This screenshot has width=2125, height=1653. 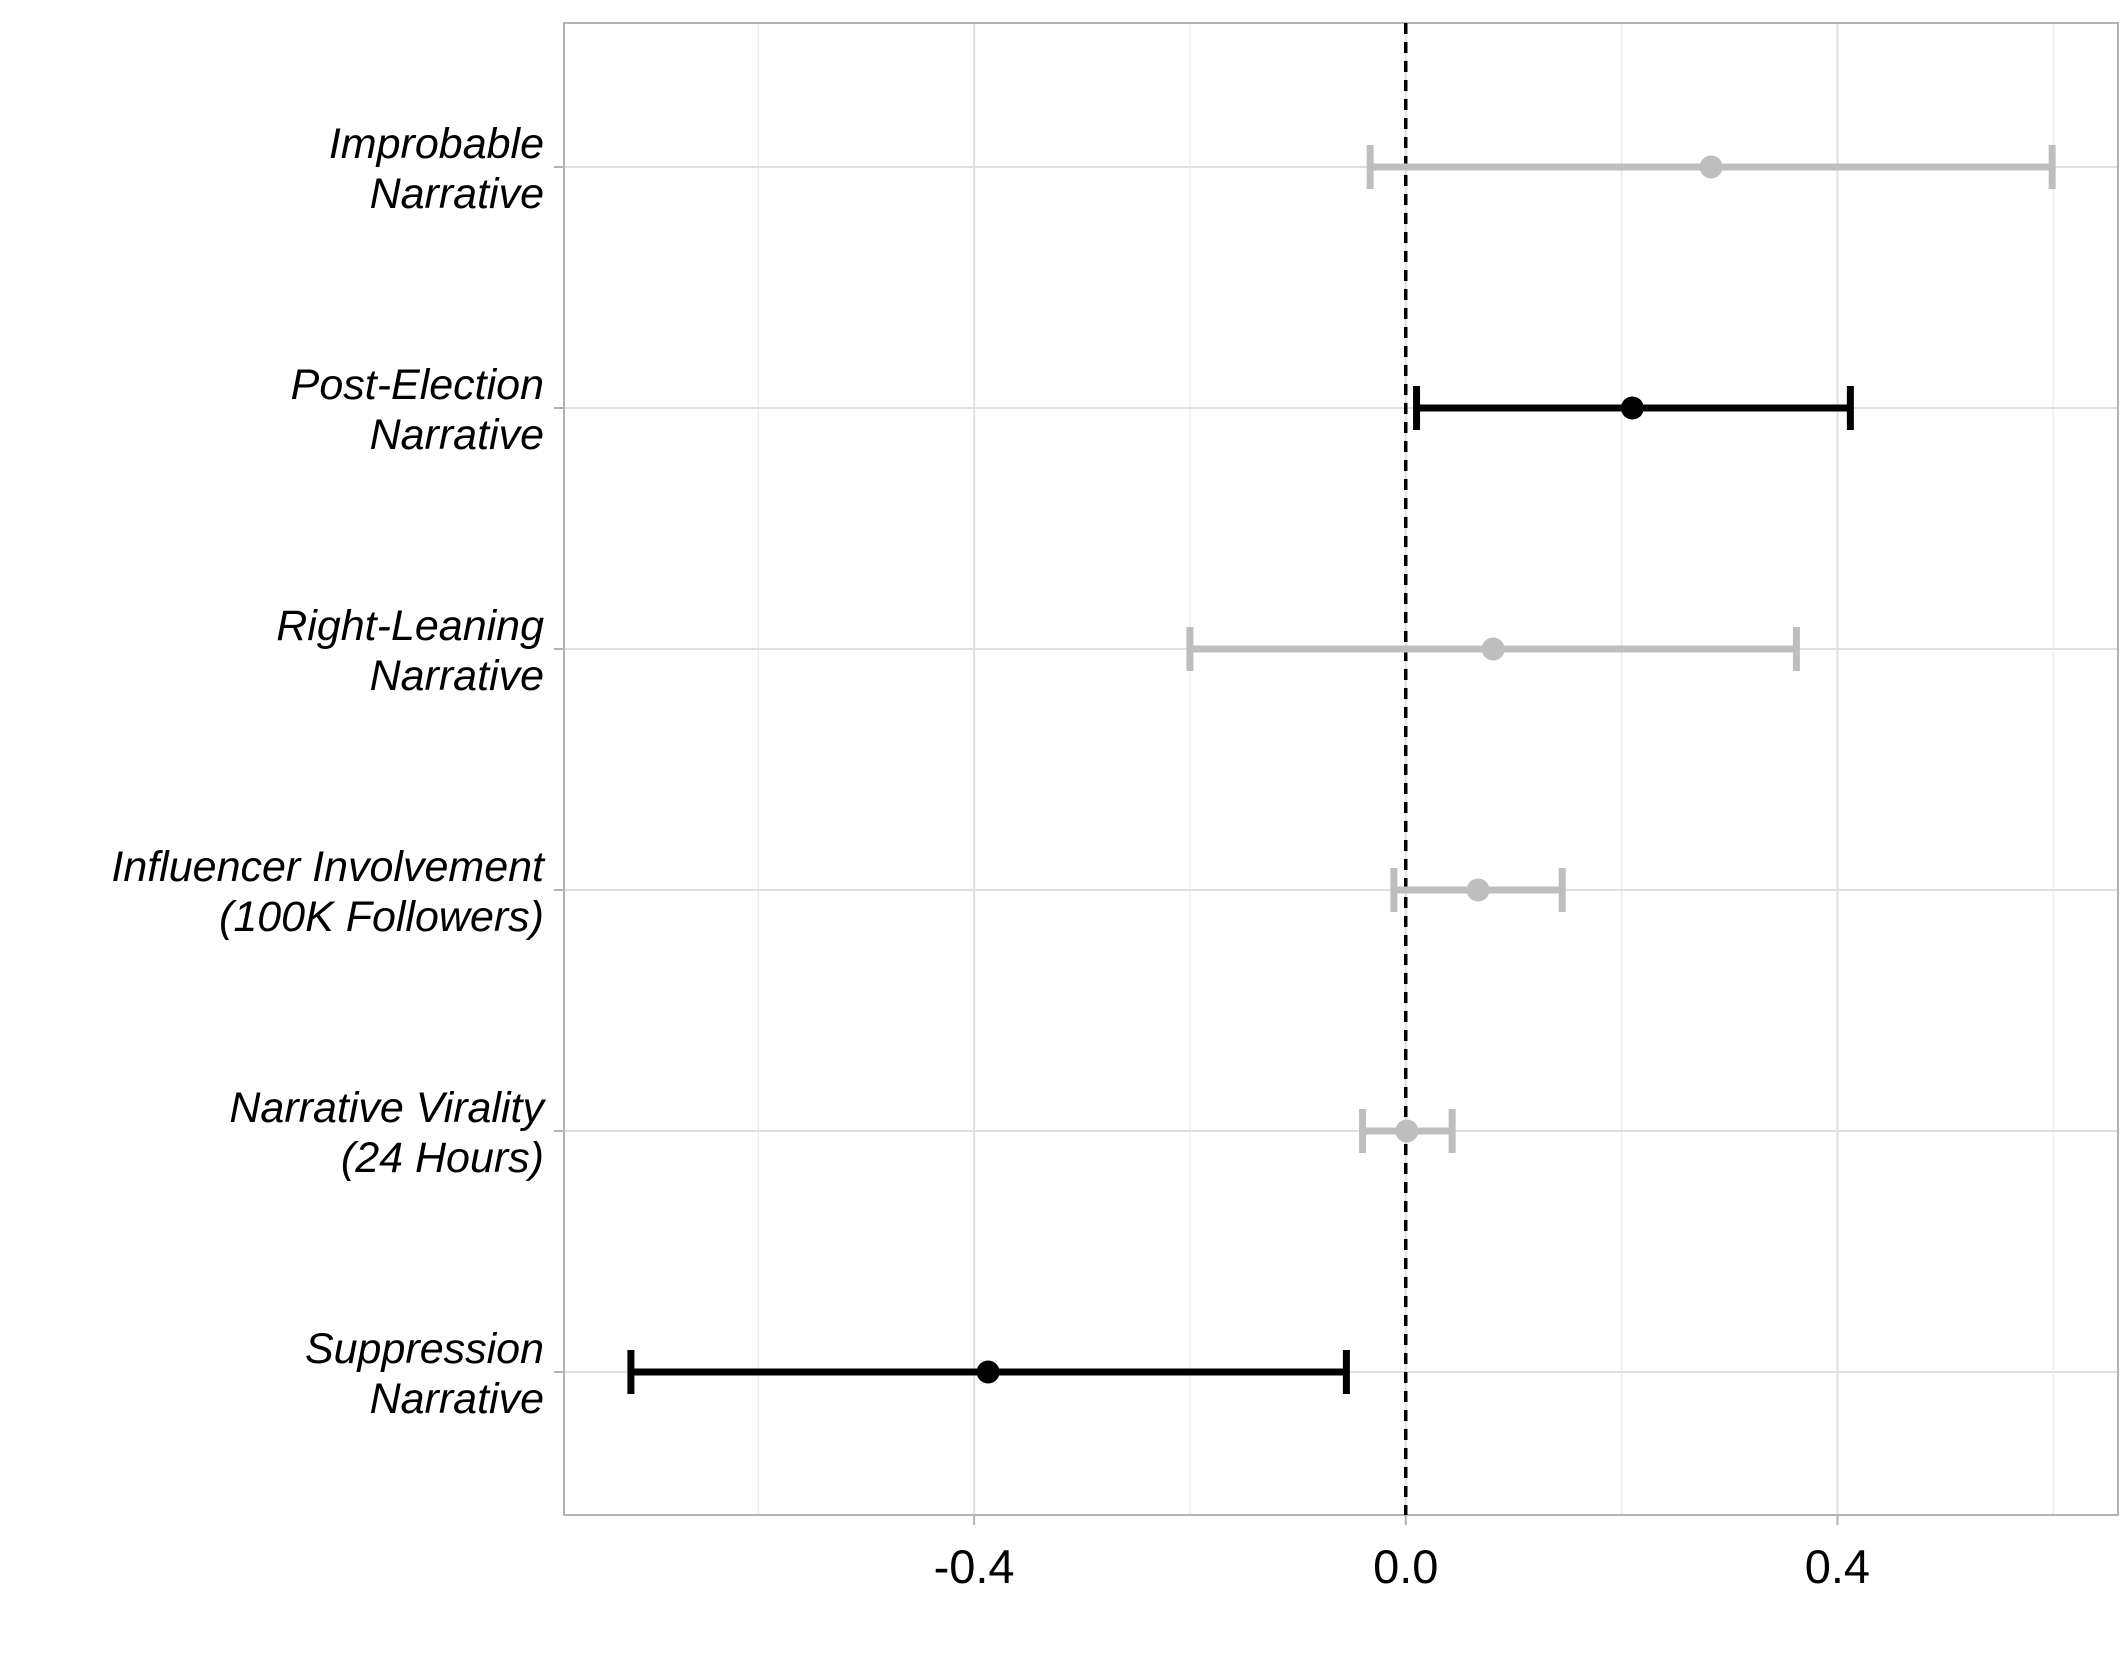 What do you see at coordinates (424, 1374) in the screenshot?
I see `y-tick-label: Suppression Narrative` at bounding box center [424, 1374].